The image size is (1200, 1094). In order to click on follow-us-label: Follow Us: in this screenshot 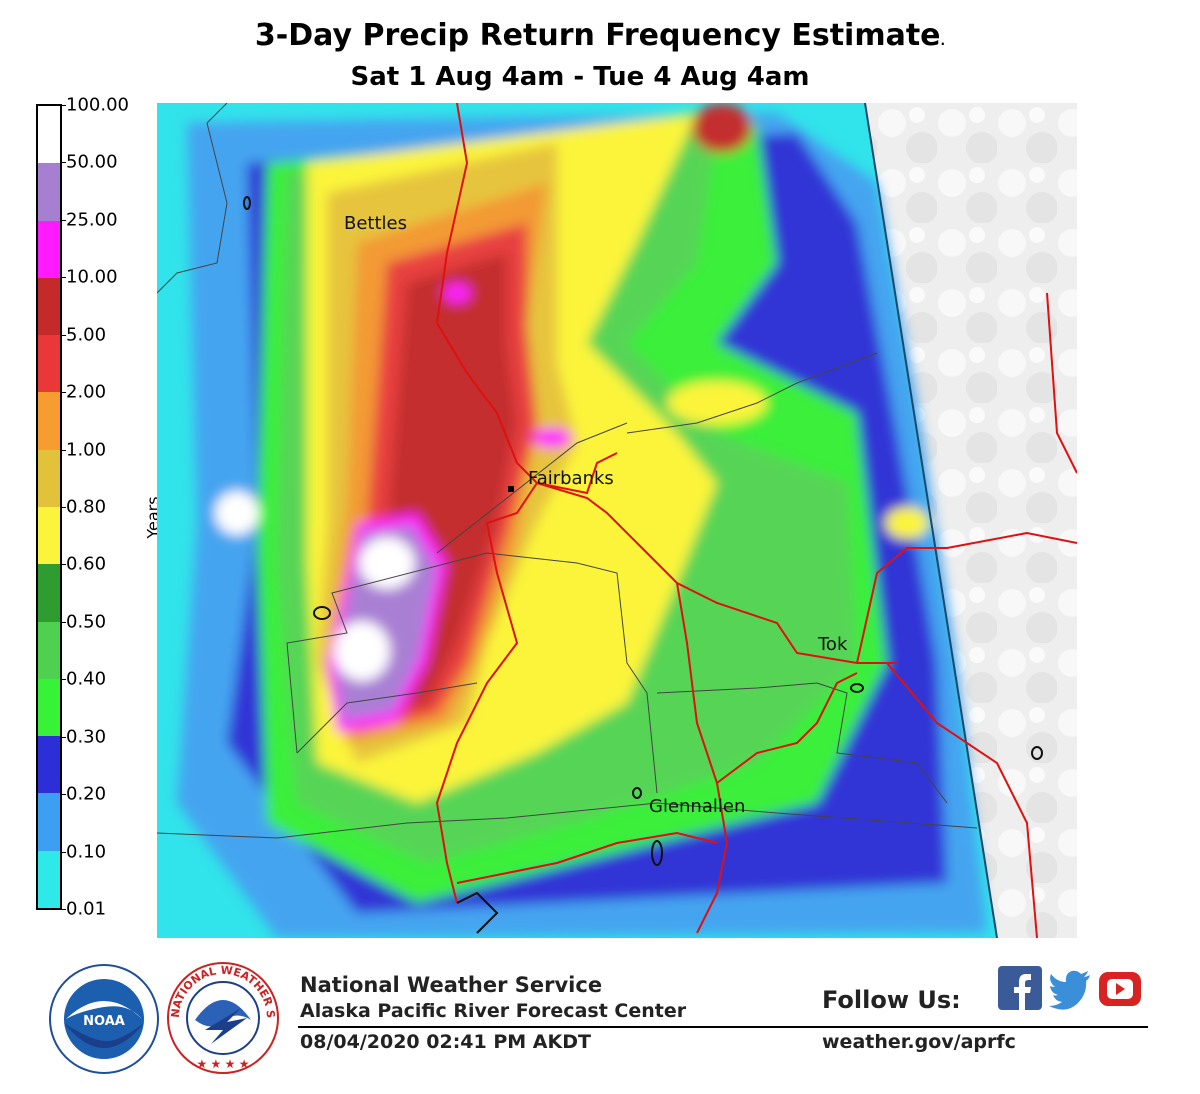, I will do `click(891, 1000)`.